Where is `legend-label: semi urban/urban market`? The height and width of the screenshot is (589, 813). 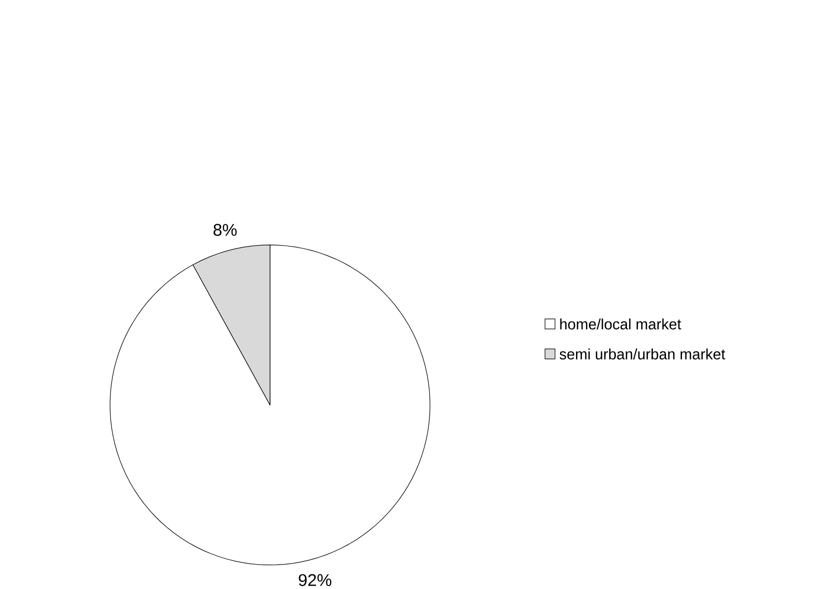 legend-label: semi urban/urban market is located at coordinates (643, 354).